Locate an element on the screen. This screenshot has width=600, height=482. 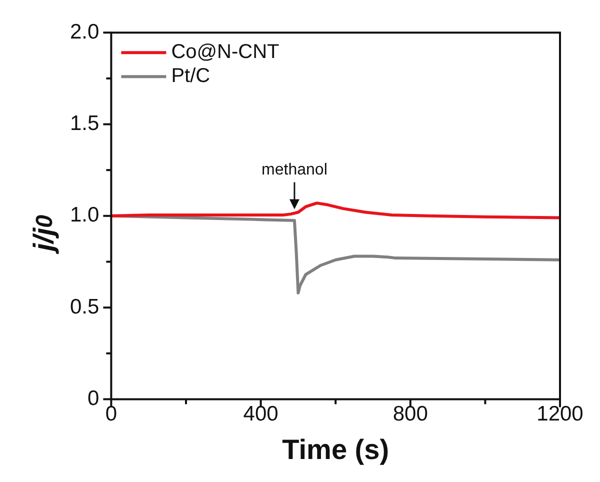
annotation: methanol is located at coordinates (295, 170).